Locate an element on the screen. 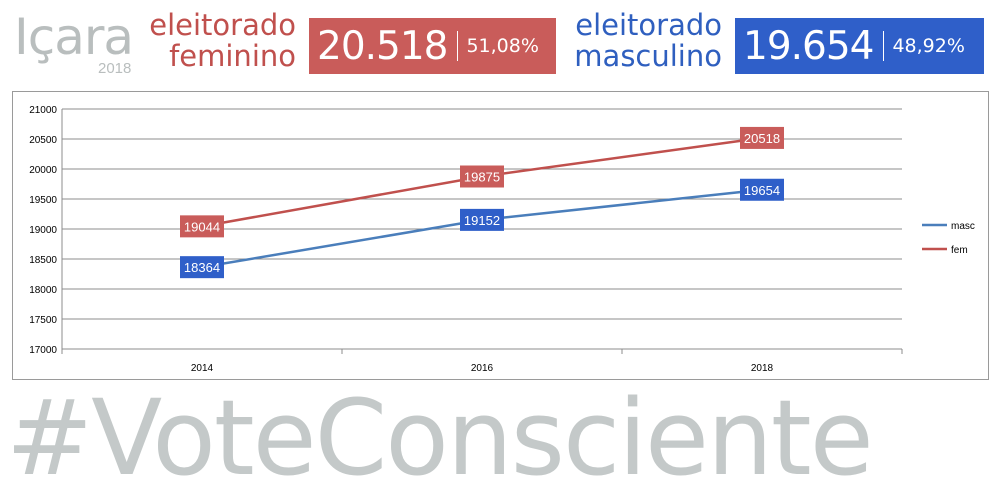  female-electorate-label: eleitorado feminino is located at coordinates (218, 41).